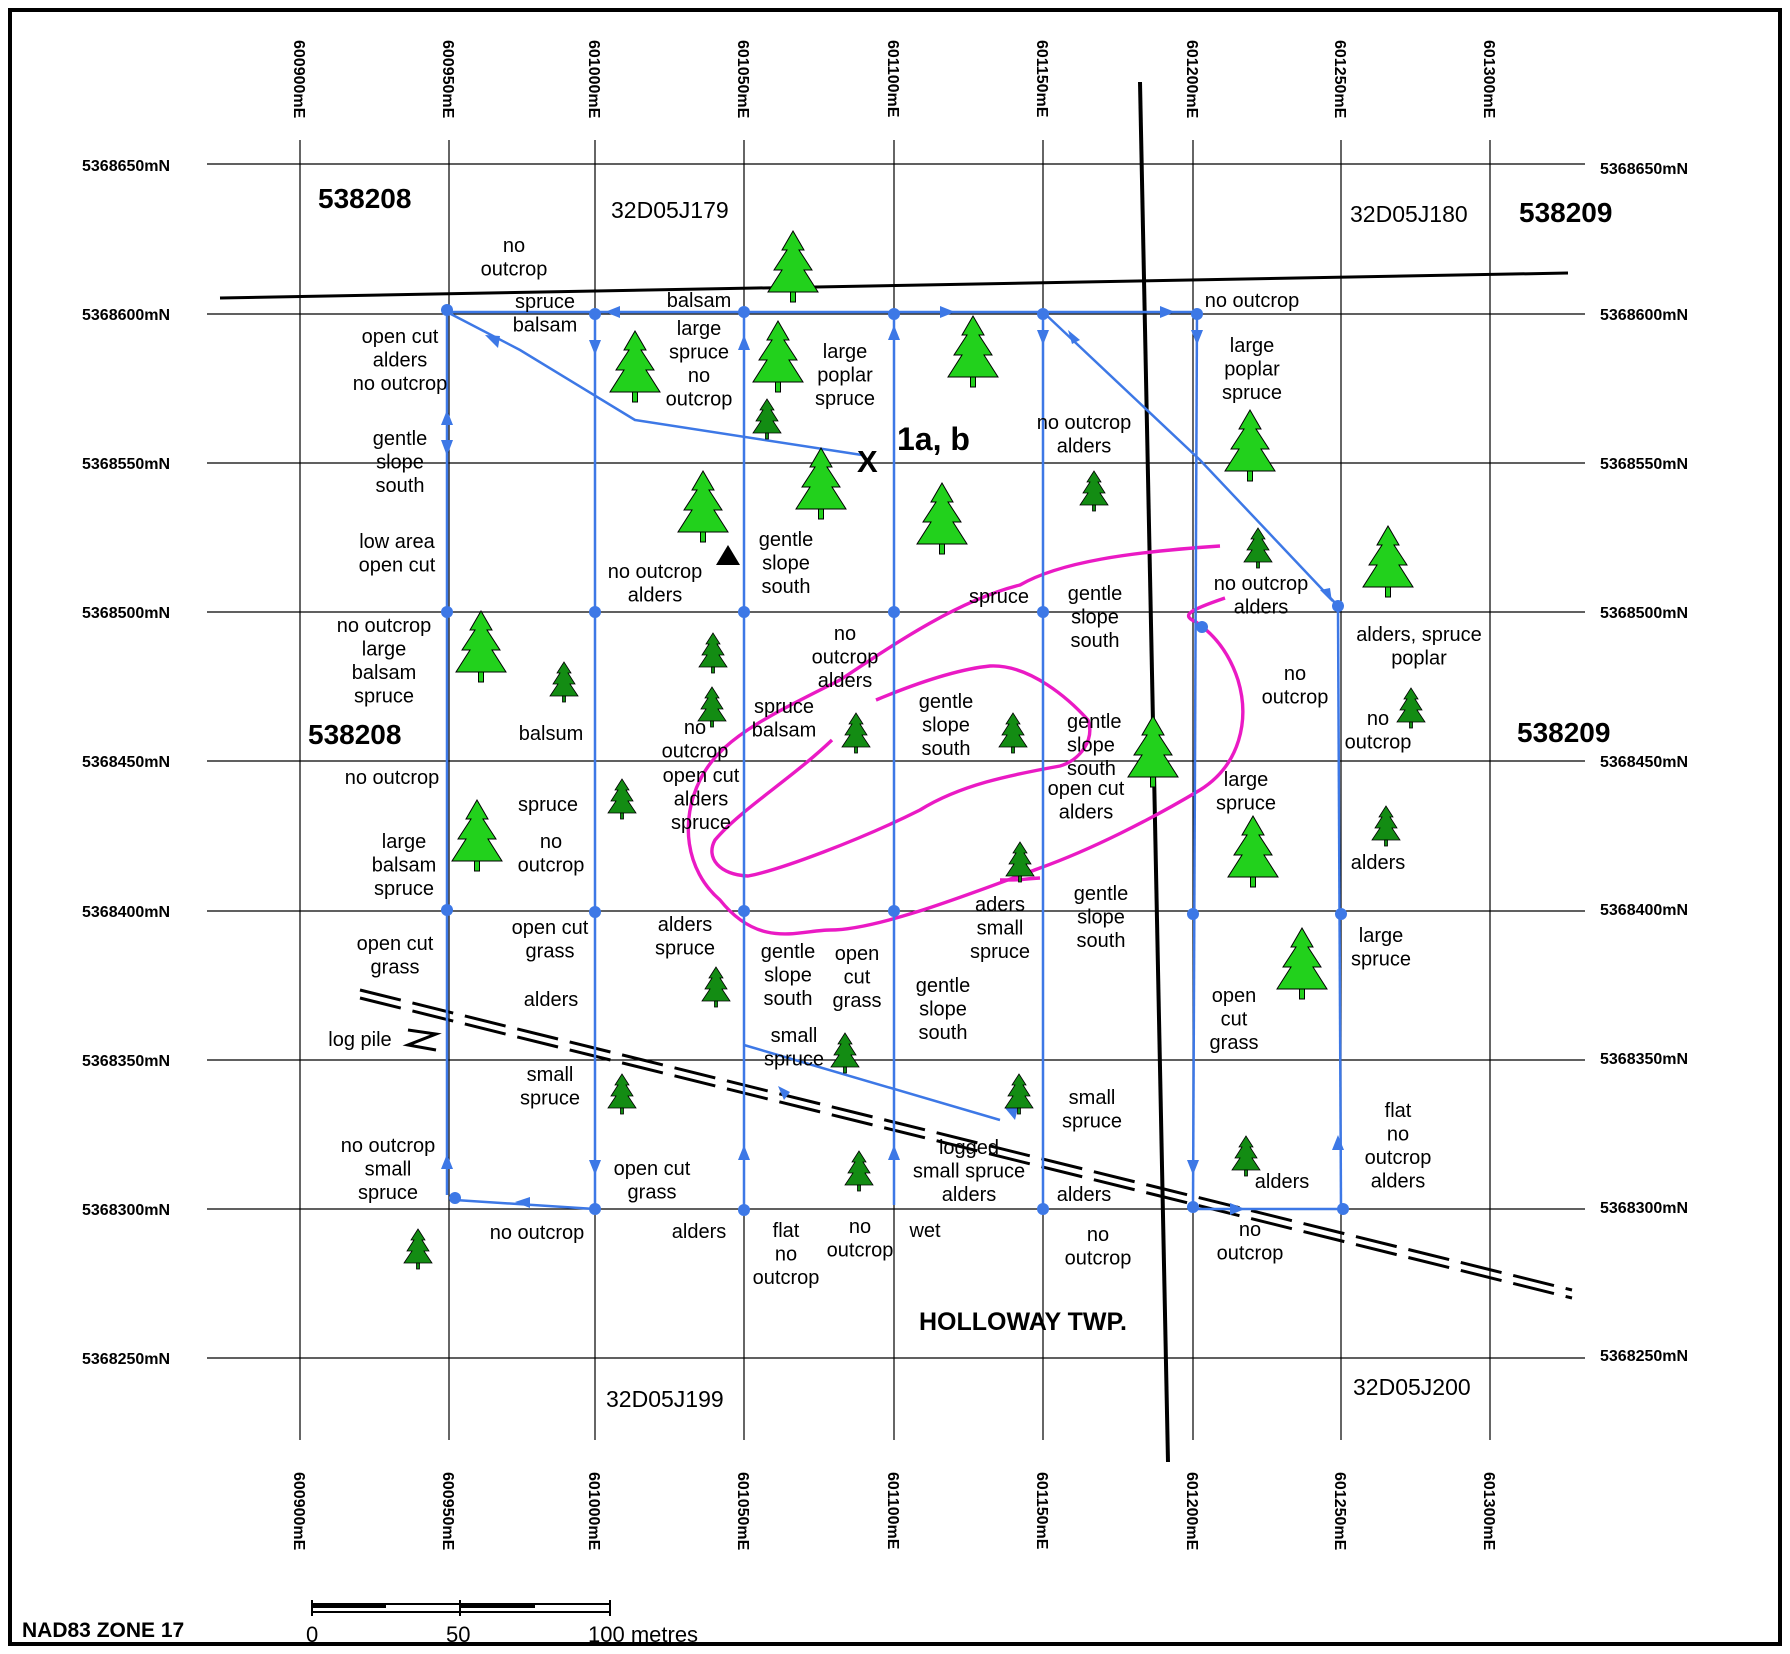  What do you see at coordinates (1339, 79) in the screenshot?
I see `easting-label: 601250mE` at bounding box center [1339, 79].